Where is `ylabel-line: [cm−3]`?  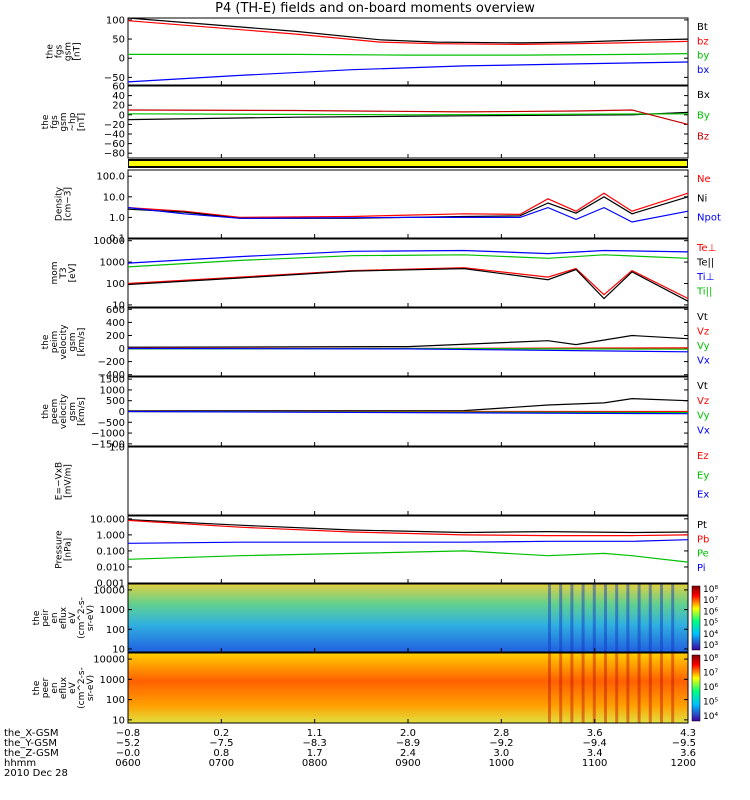
ylabel-line: [cm−3] is located at coordinates (69, 204).